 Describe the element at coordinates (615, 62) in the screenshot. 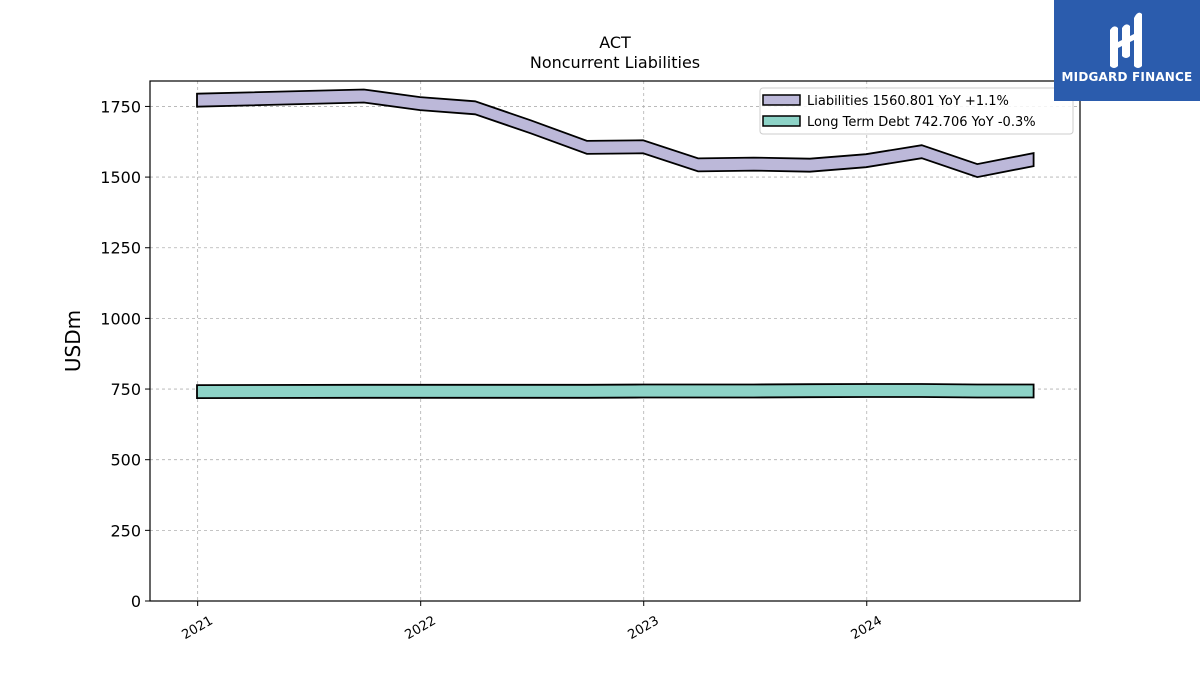

I see `chart-subtitle: Noncurrent Liabilities` at that location.